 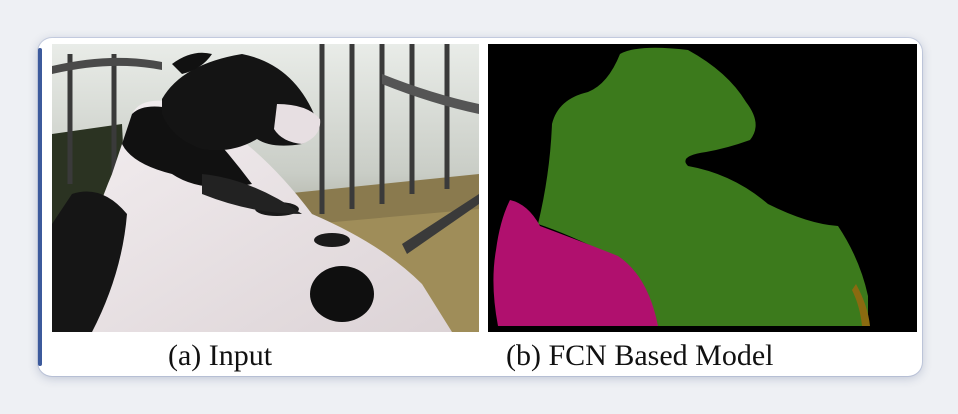 I want to click on cow-muzzle, so click(x=297, y=124).